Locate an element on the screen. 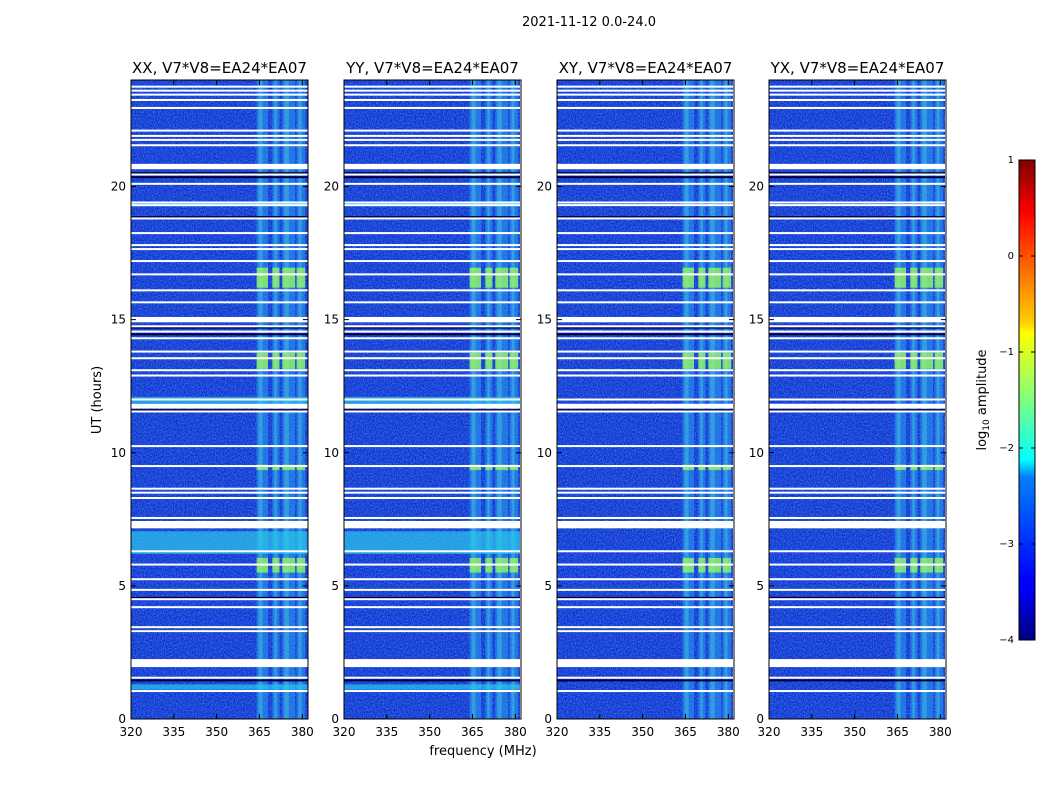  spectrogram-image is located at coordinates (645, 399).